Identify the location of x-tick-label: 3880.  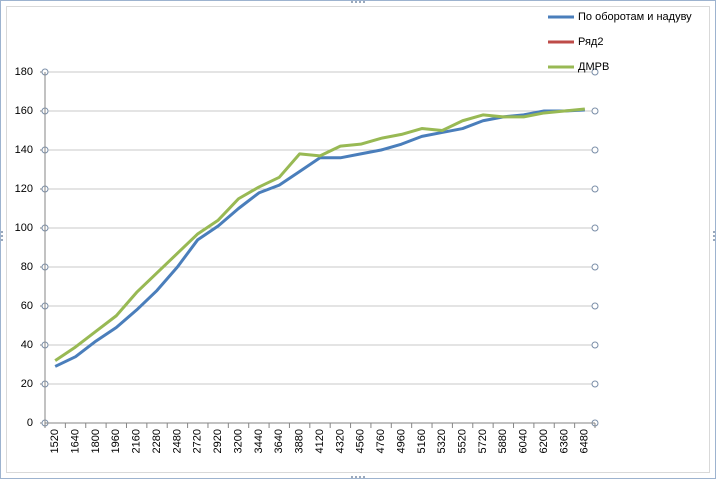
(300, 441).